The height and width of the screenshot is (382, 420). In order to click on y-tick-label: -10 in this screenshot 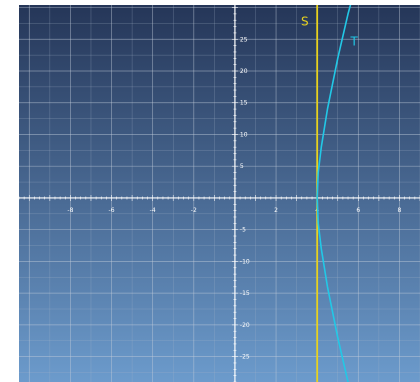, I will do `click(245, 261)`.